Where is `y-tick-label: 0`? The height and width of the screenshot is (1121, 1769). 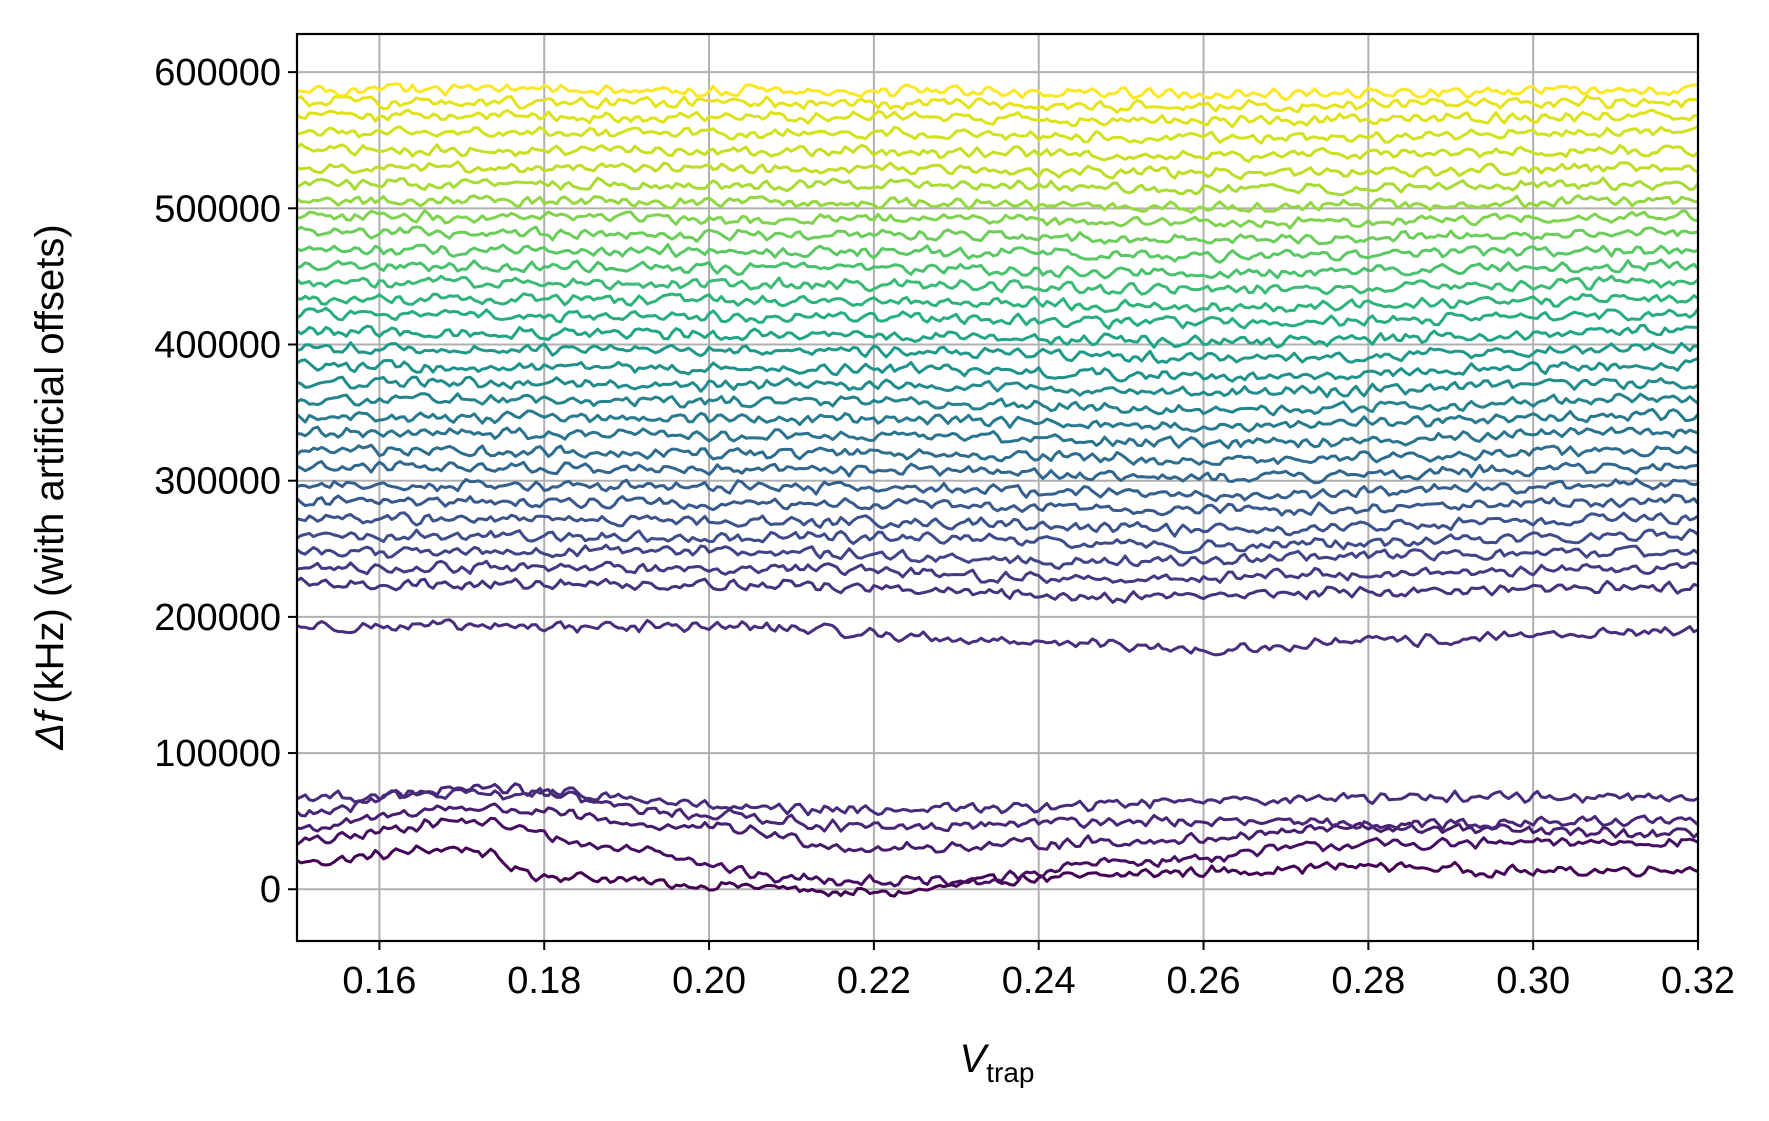 y-tick-label: 0 is located at coordinates (270, 890).